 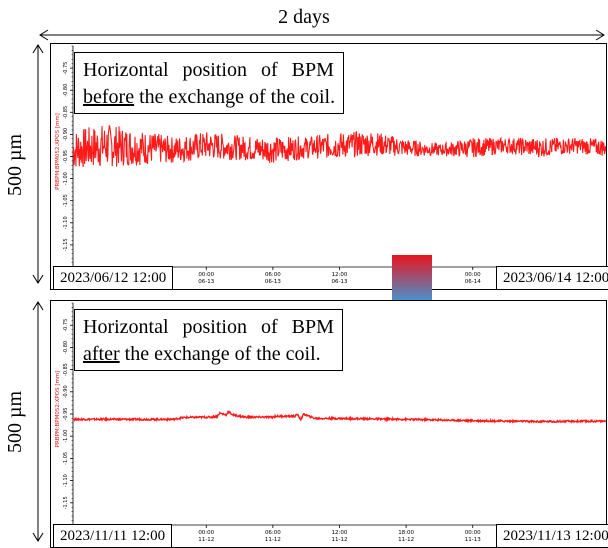 What do you see at coordinates (552, 536) in the screenshot?
I see `end-date-after: 2023/11/13 12:00` at bounding box center [552, 536].